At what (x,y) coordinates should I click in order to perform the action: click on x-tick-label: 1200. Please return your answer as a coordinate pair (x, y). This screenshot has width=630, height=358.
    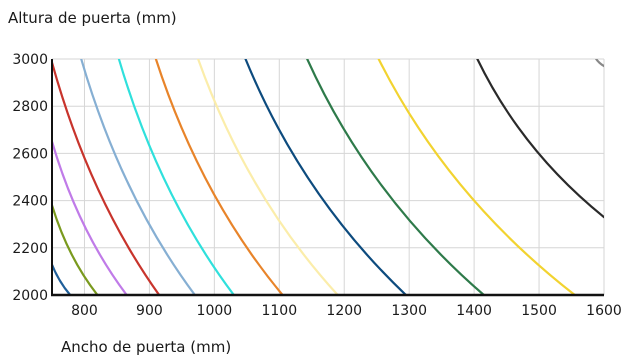
    Looking at the image, I should click on (344, 311).